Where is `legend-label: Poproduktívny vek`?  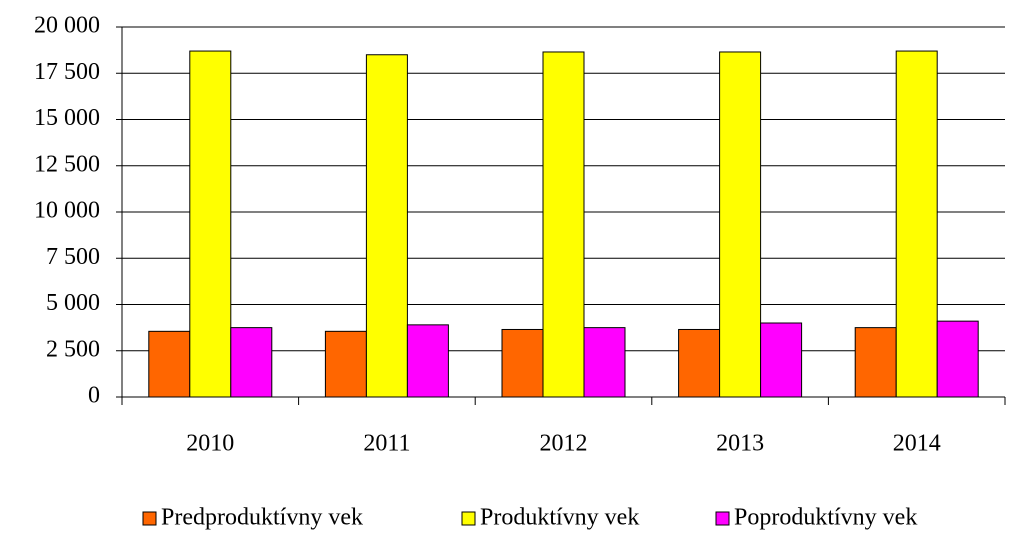 legend-label: Poproduktívny vek is located at coordinates (825, 518).